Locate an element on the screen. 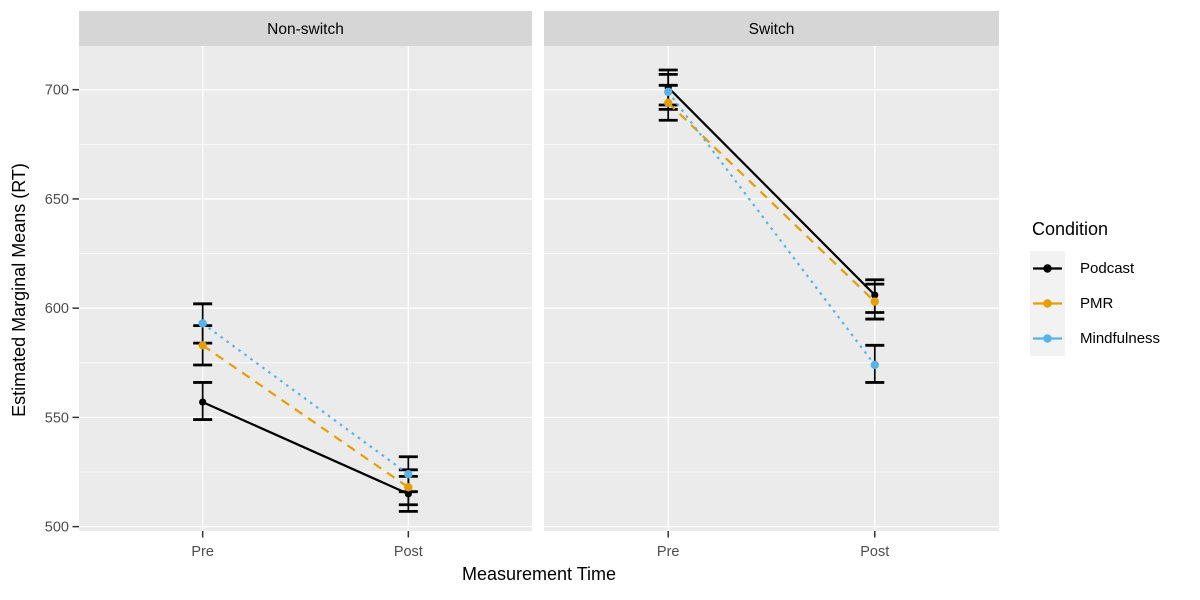 This screenshot has width=1200, height=600. legend: Condition Podcast PMR Mindfulness is located at coordinates (1095, 287).